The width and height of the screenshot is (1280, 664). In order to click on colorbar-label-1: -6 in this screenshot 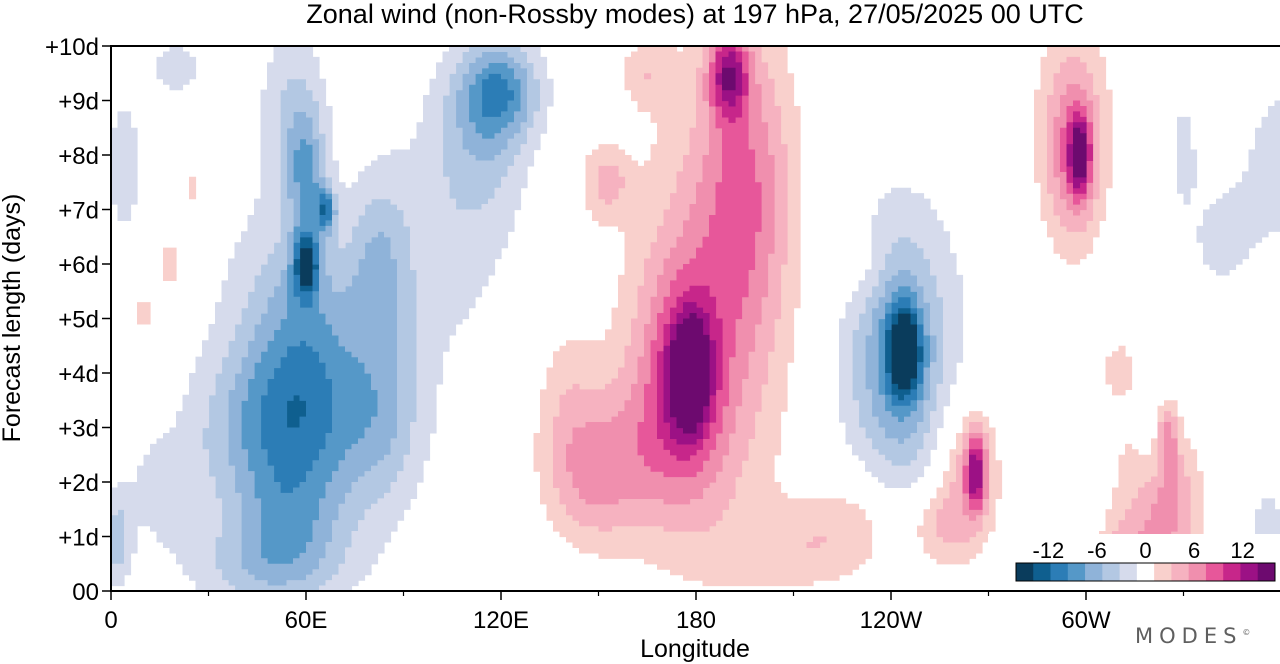, I will do `click(1097, 550)`.